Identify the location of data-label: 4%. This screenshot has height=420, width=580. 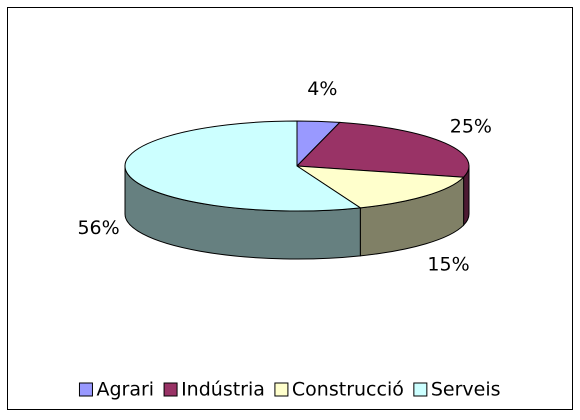
(322, 89).